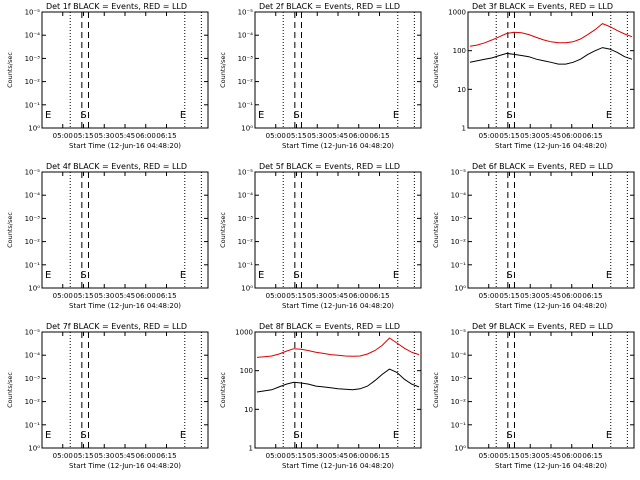 The height and width of the screenshot is (480, 640). I want to click on lld-series-line, so click(338, 347).